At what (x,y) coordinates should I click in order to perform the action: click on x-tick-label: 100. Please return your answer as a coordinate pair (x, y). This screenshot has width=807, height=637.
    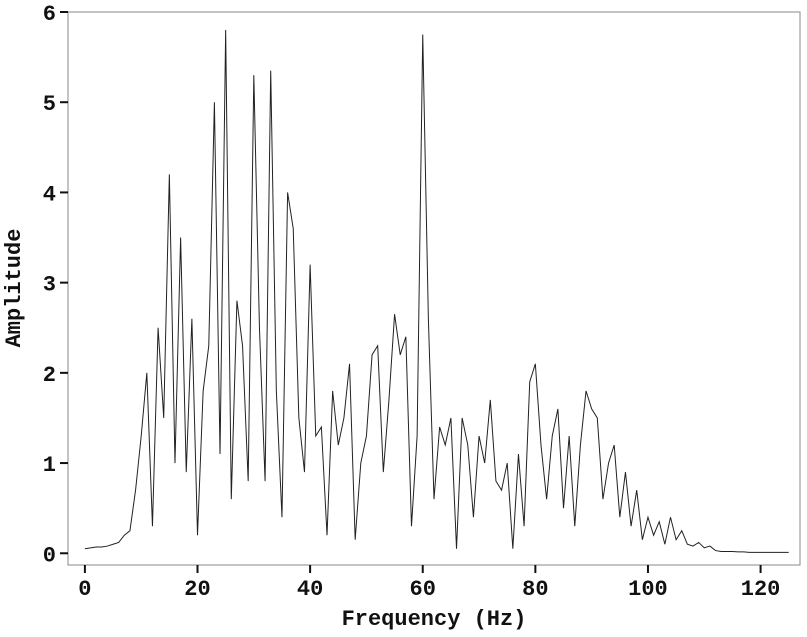
    Looking at the image, I should click on (648, 589).